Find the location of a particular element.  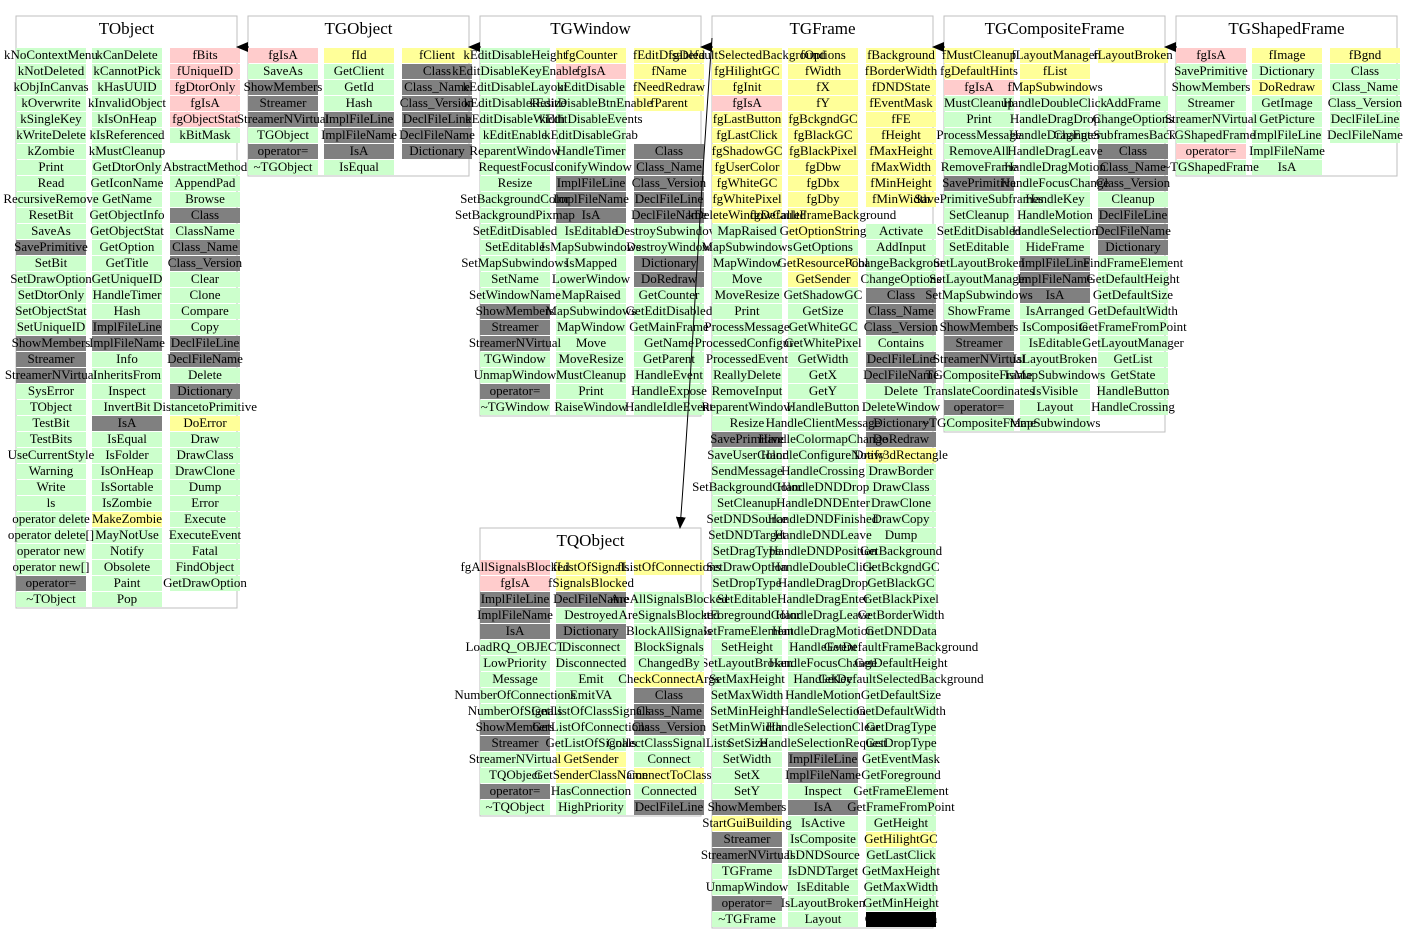

member-name: AddFrame is located at coordinates (1133, 102).